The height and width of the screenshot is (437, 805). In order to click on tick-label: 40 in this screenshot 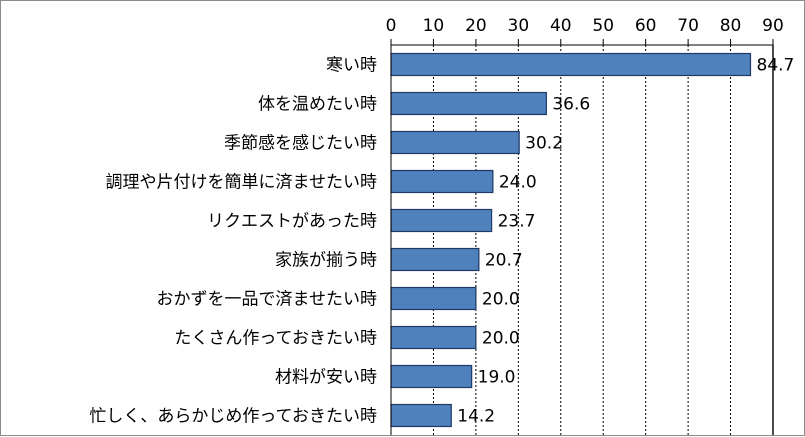, I will do `click(561, 26)`.